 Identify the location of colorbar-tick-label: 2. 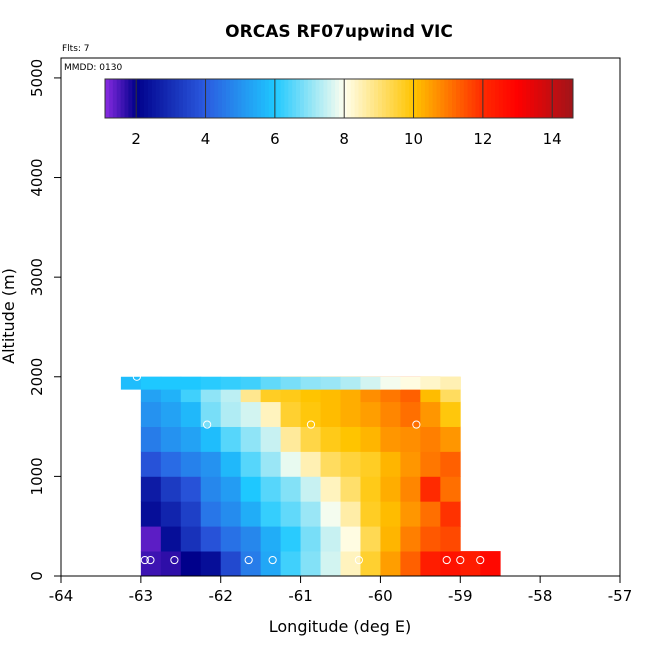
(136, 139).